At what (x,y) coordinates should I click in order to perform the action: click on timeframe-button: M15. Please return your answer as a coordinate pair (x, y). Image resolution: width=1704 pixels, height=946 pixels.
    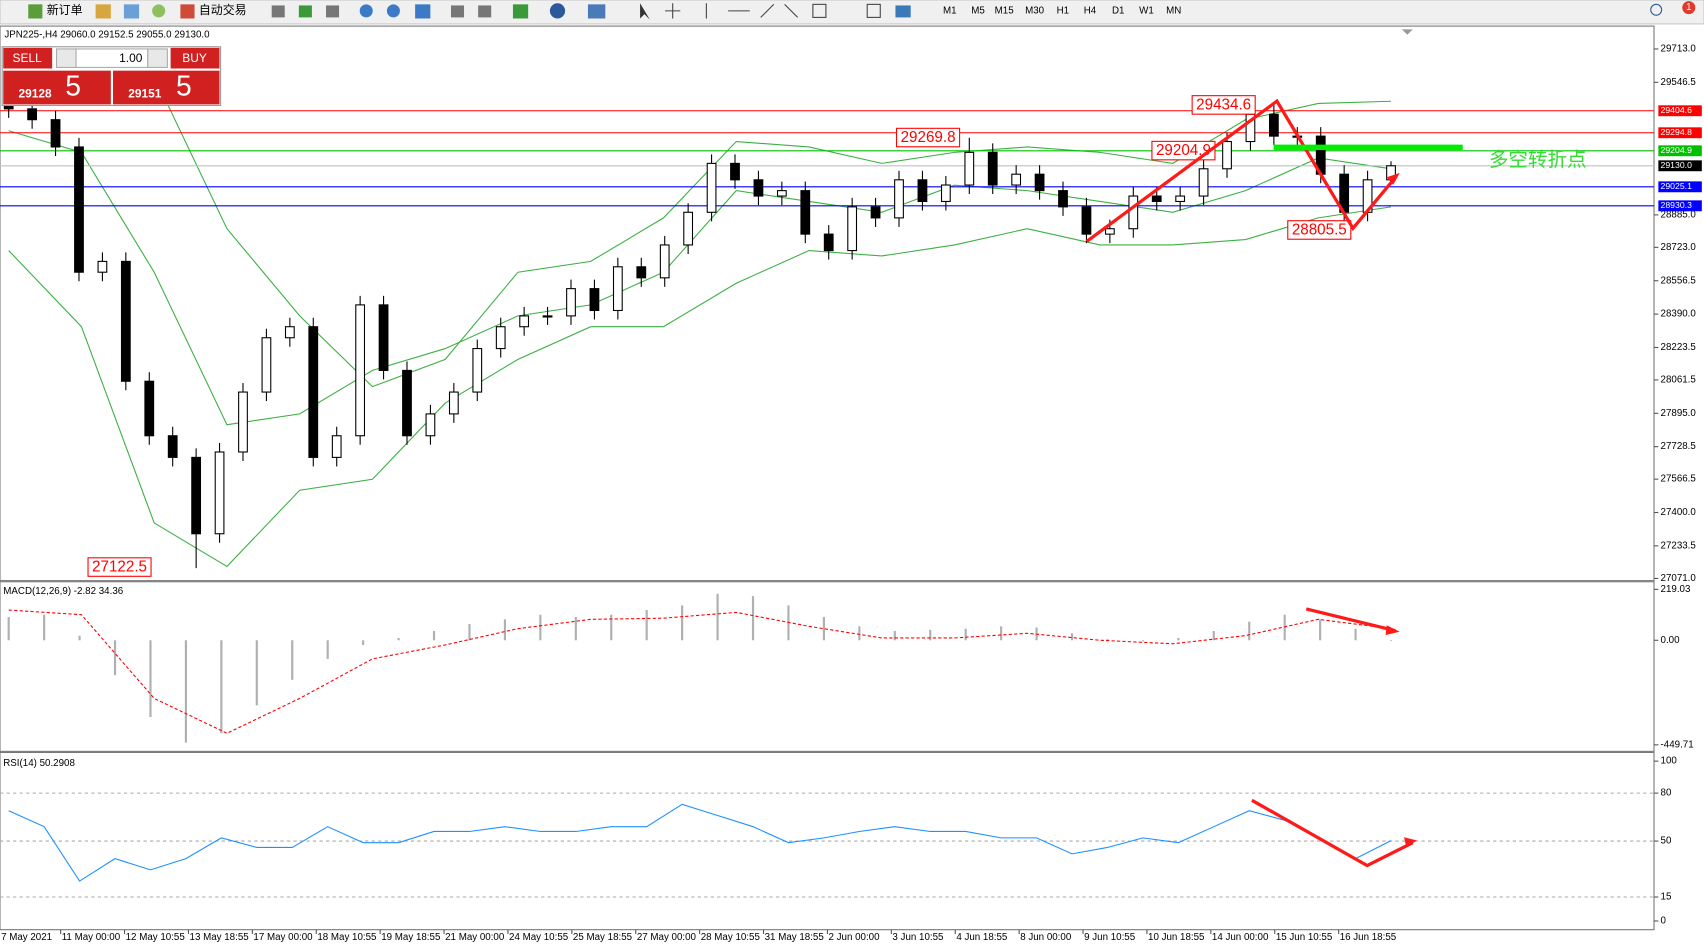
    Looking at the image, I should click on (1005, 10).